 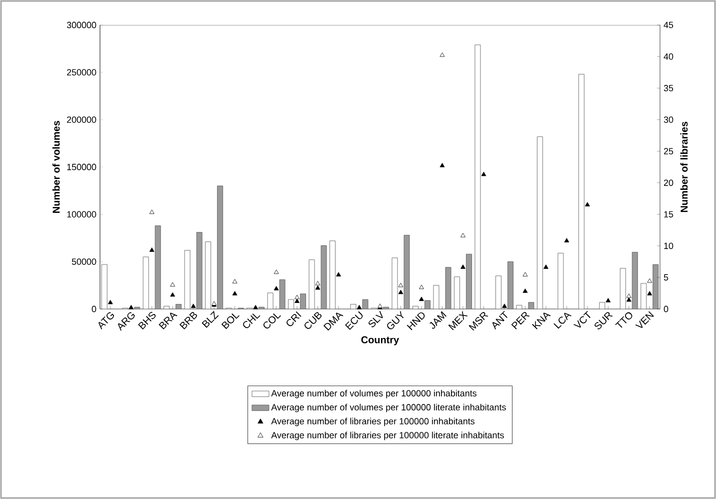 I want to click on legend-label: Average number of libraries per 100000 inhabitants, so click(x=372, y=422).